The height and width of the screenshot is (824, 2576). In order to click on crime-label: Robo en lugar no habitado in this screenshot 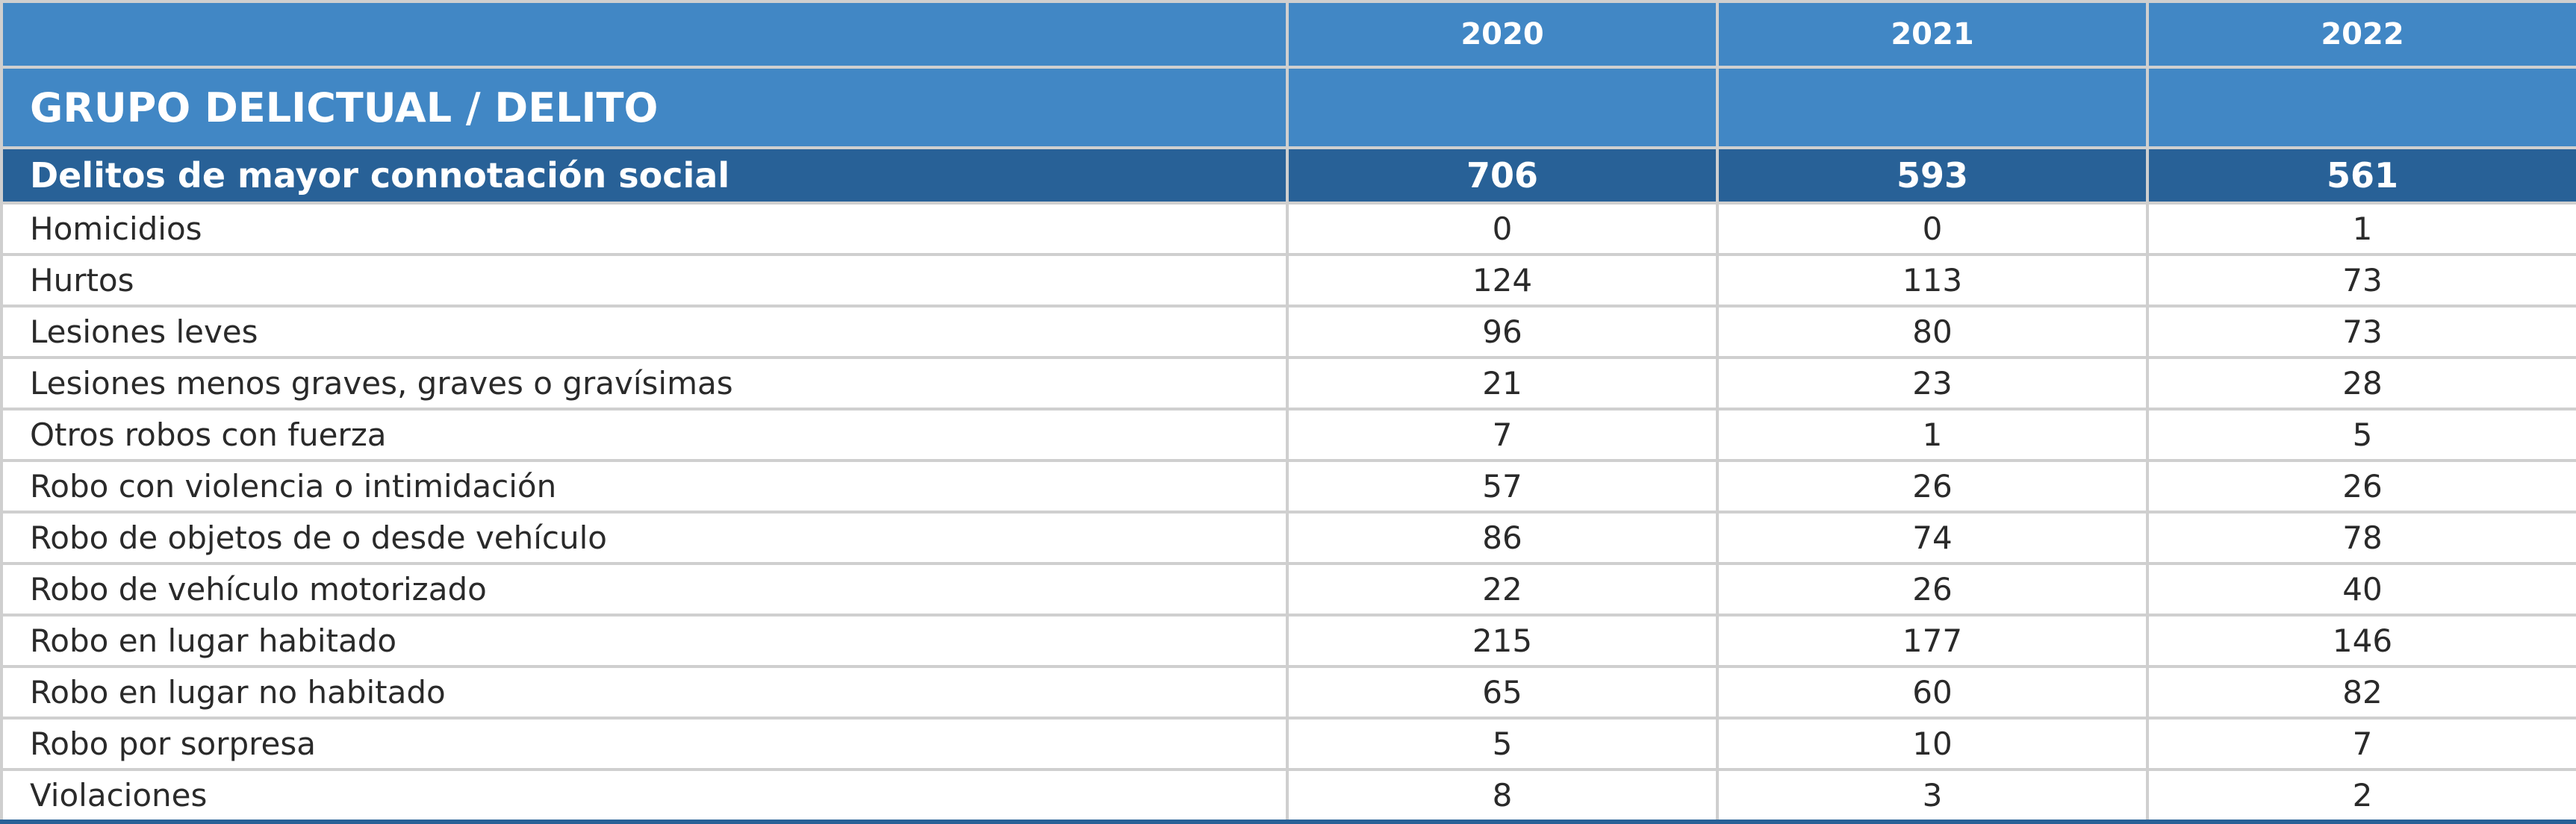, I will do `click(644, 692)`.